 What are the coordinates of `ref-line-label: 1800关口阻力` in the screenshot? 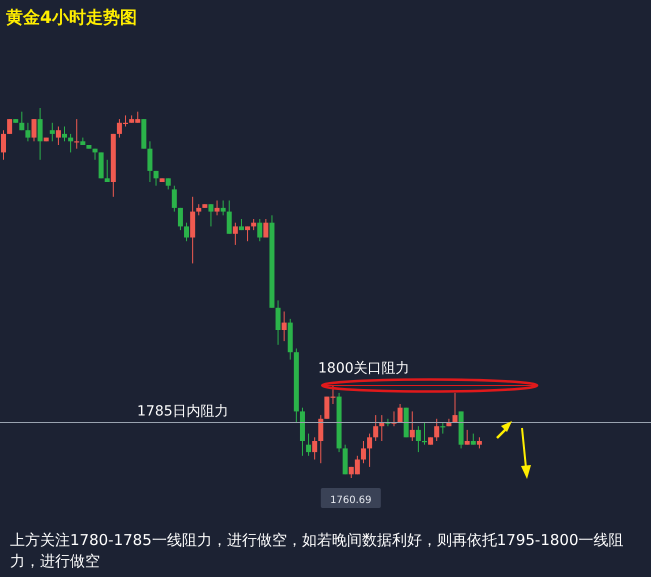 It's located at (364, 368).